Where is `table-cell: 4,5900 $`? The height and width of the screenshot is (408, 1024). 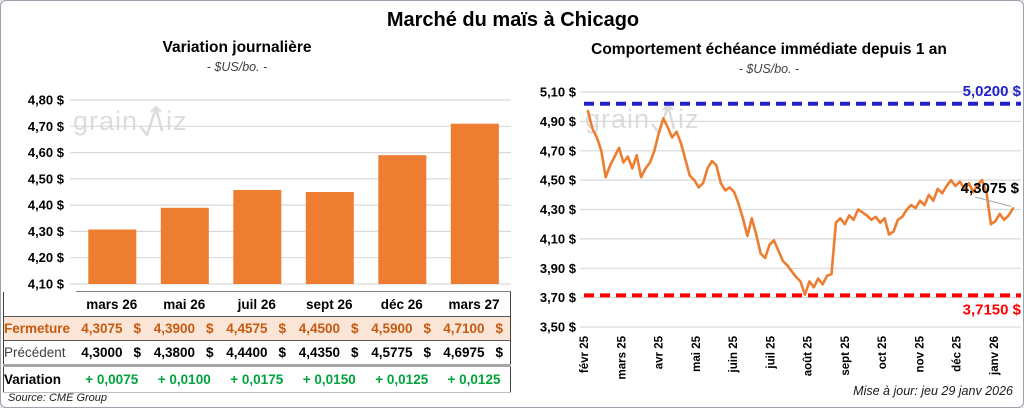
table-cell: 4,5900 $ is located at coordinates (401, 328).